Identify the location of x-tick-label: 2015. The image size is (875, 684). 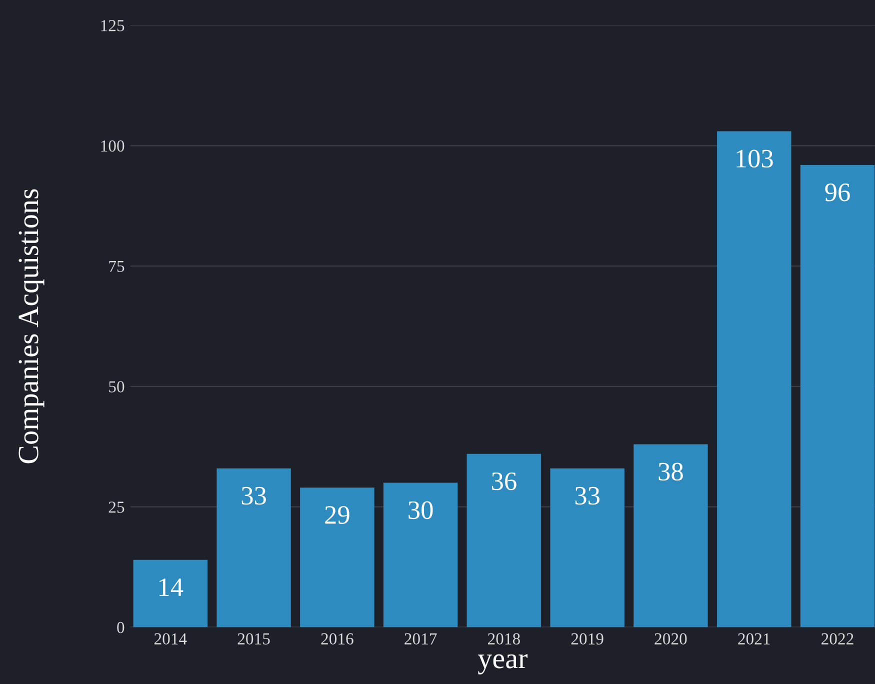
(254, 639).